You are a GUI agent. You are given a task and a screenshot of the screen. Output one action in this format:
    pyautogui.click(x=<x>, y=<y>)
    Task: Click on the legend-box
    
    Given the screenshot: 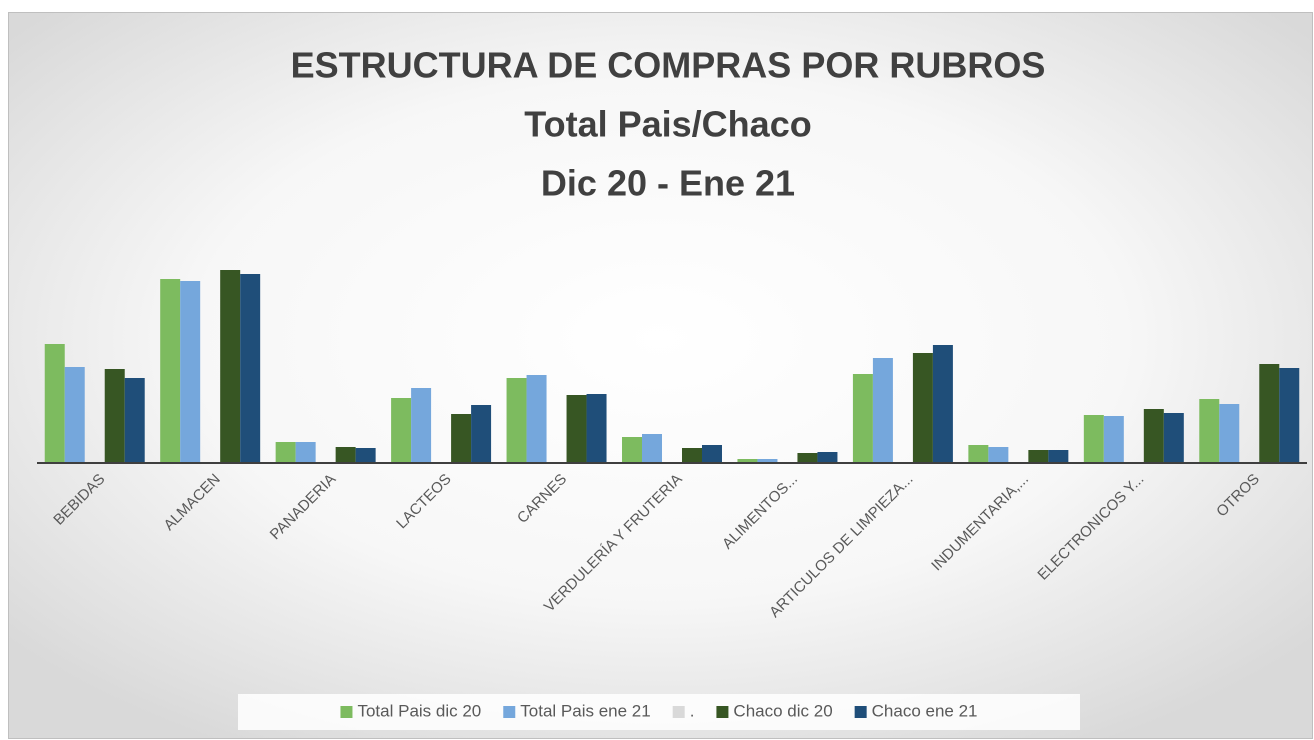 What is the action you would take?
    pyautogui.click(x=659, y=712)
    